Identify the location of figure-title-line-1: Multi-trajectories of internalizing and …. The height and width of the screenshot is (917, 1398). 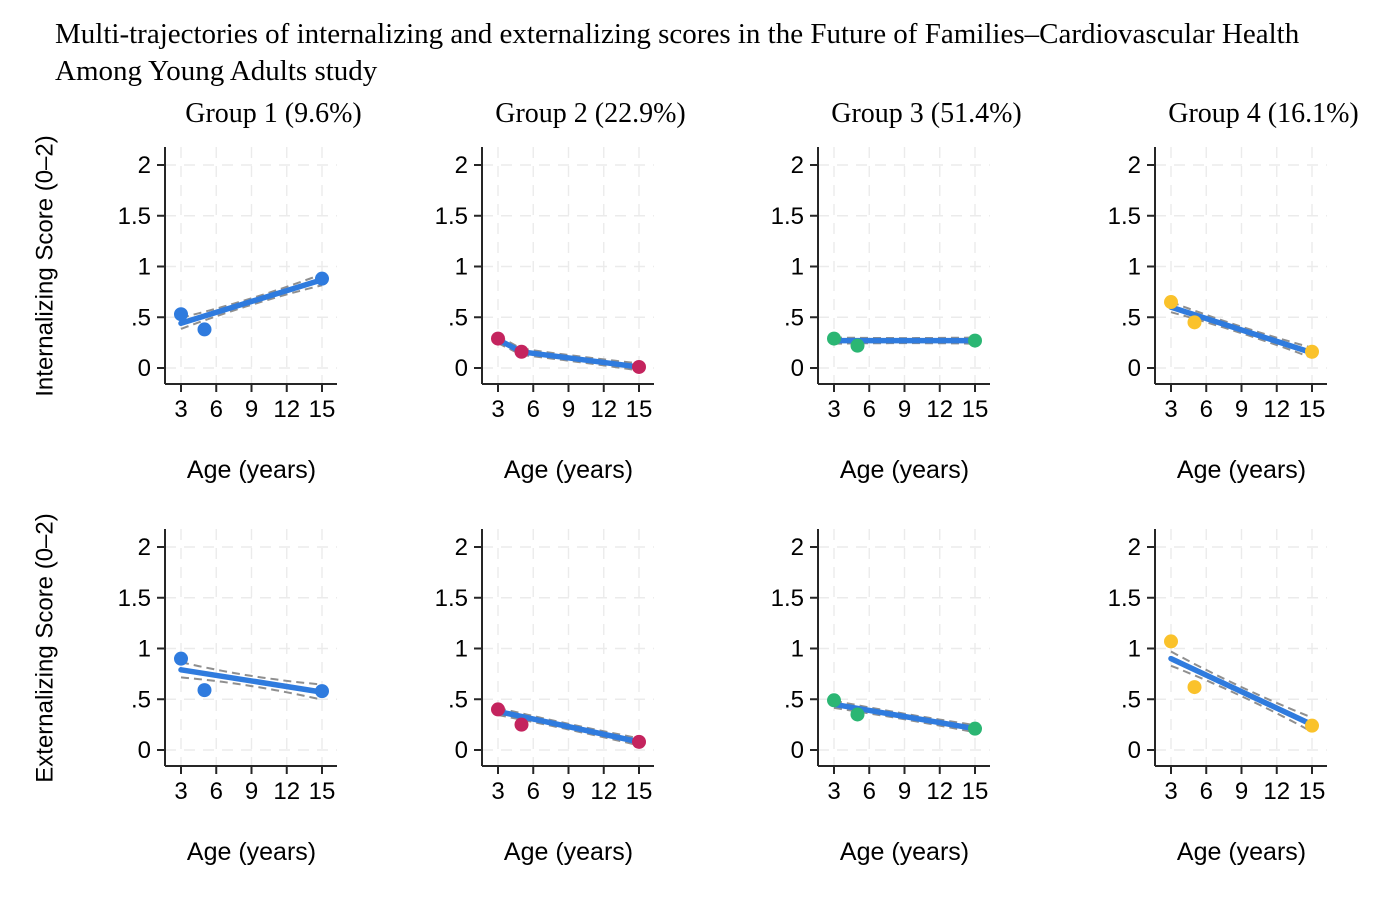
(677, 34).